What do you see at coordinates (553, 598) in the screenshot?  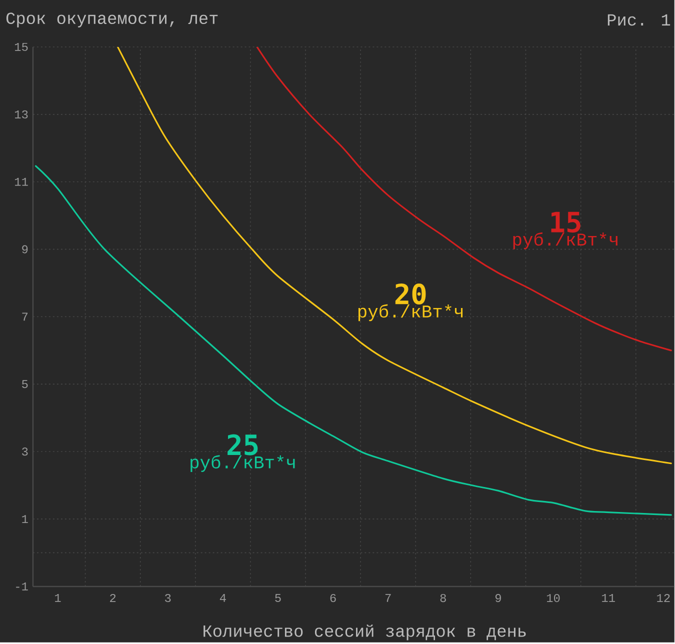 I see `x-tick-label: 10` at bounding box center [553, 598].